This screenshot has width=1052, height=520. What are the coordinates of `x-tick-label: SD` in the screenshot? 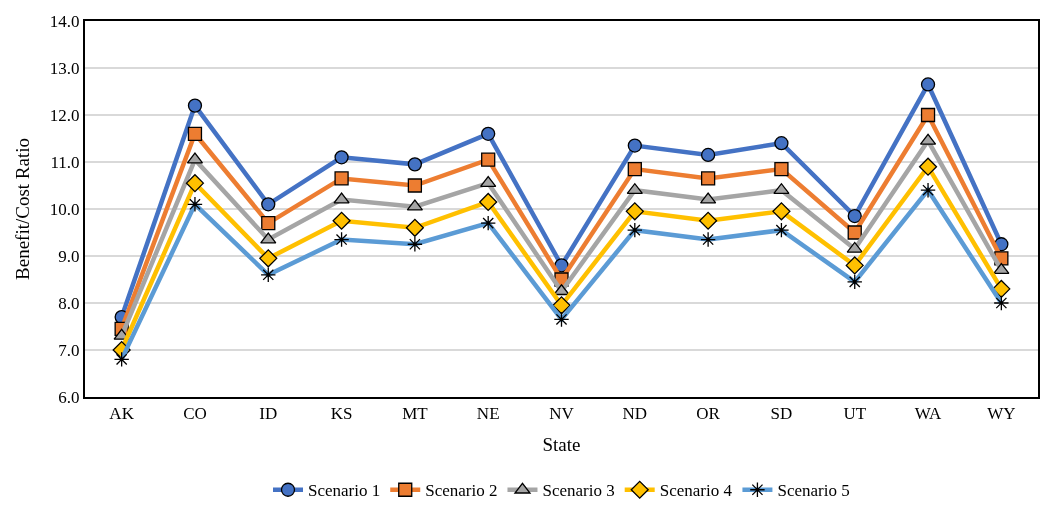 It's located at (781, 414).